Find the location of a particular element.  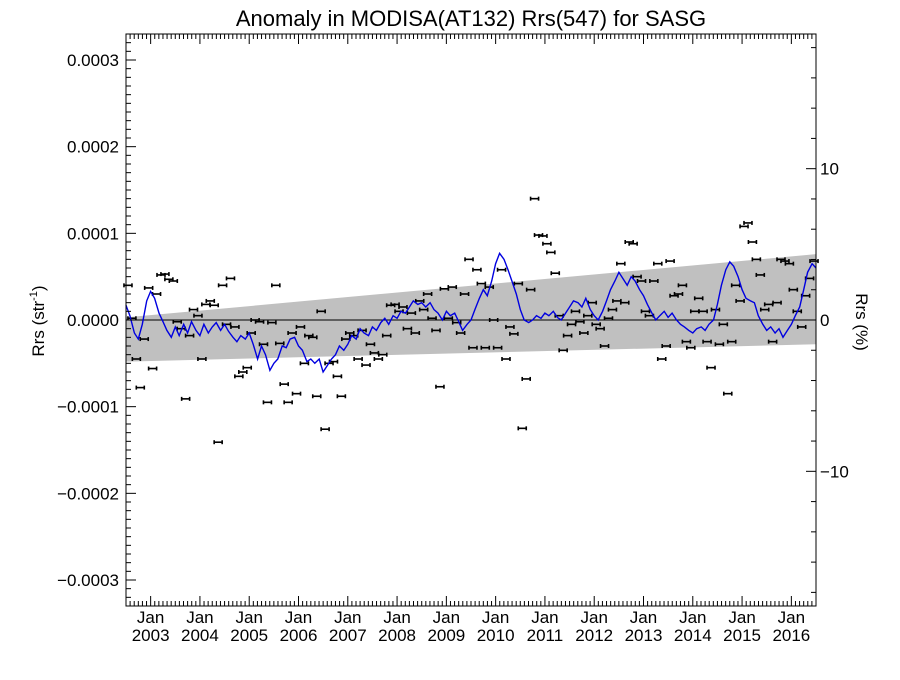

y2-tick-label: −10 is located at coordinates (834, 471).